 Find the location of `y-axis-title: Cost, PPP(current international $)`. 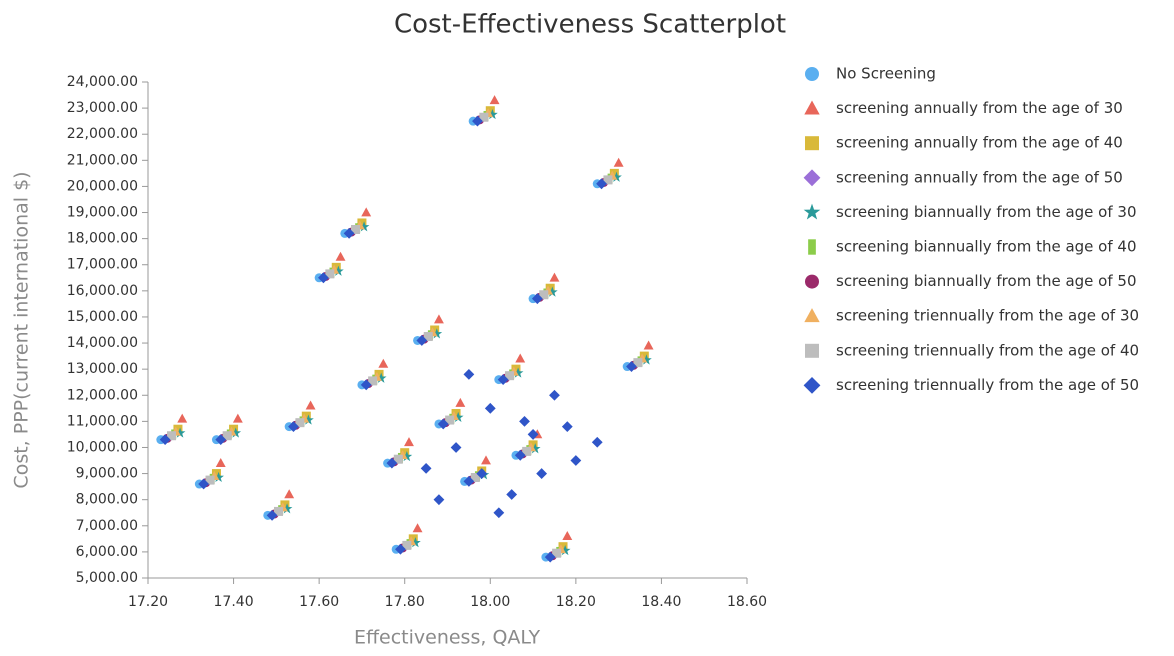

y-axis-title: Cost, PPP(current international $) is located at coordinates (22, 329).